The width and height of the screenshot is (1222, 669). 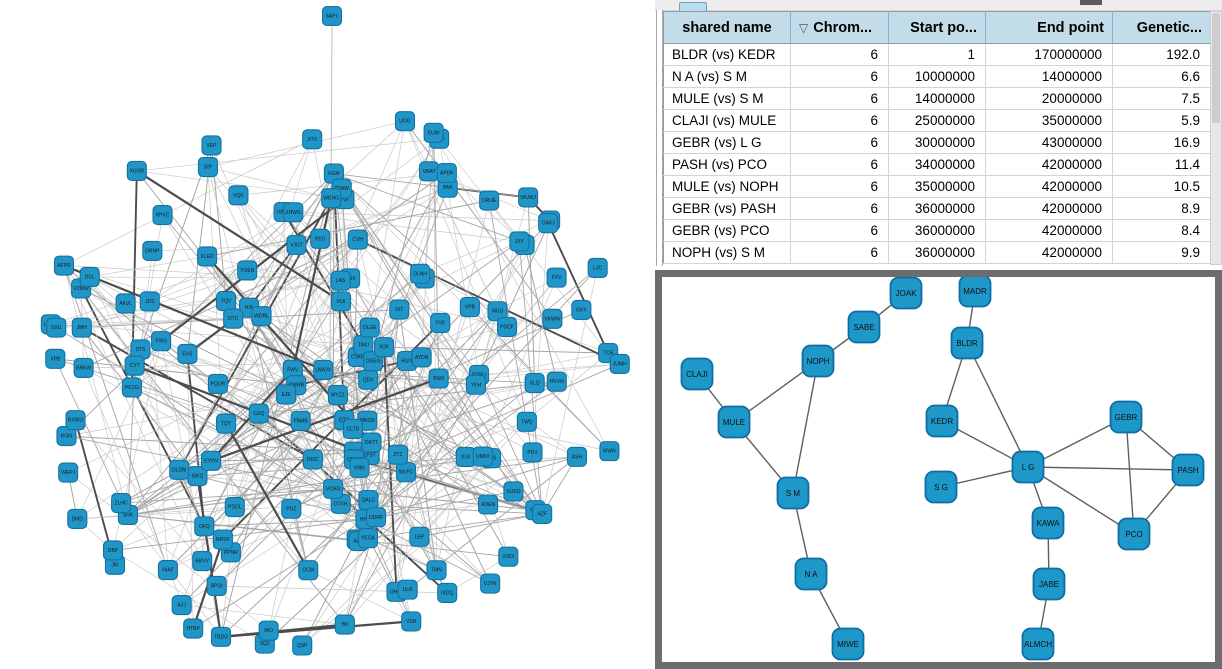 I want to click on dense-node: DLNH, so click(x=420, y=273).